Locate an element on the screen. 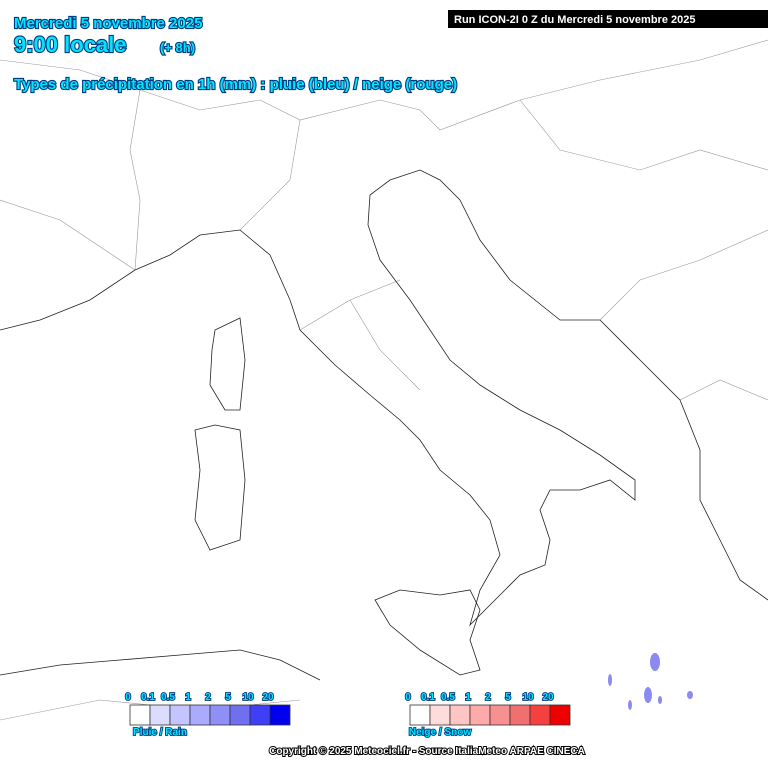  rain-cells is located at coordinates (650, 681).